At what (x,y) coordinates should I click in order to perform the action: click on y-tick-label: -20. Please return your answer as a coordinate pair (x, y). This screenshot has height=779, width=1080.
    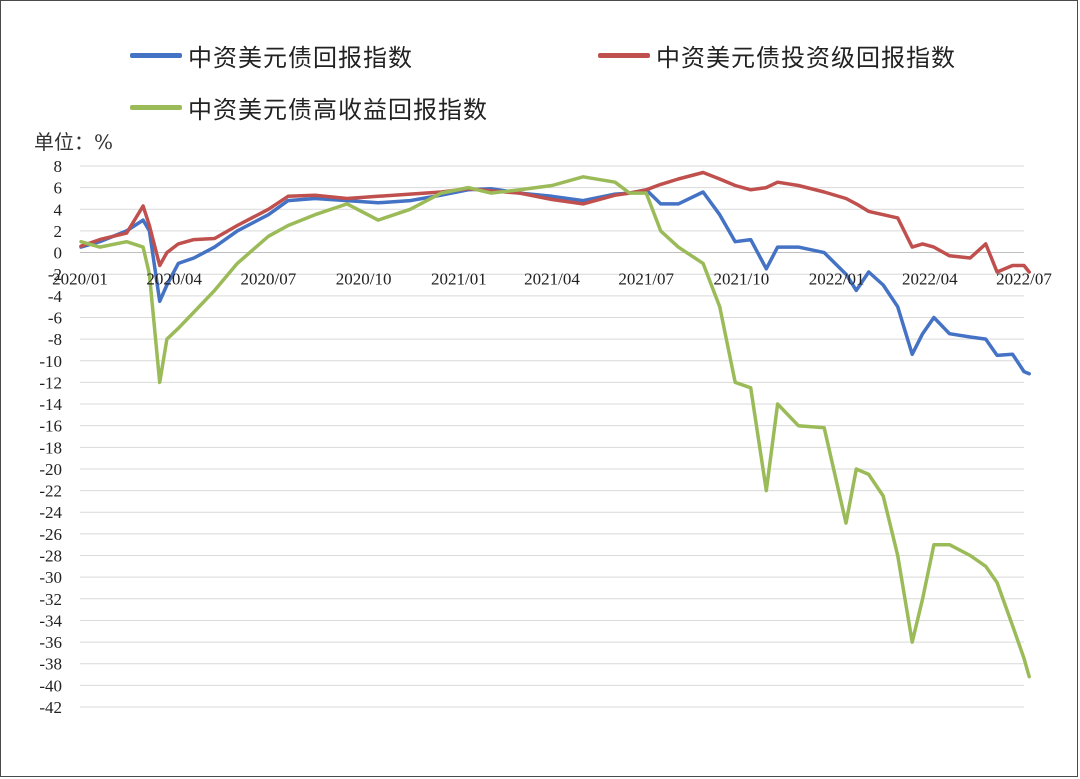
    Looking at the image, I should click on (50, 469).